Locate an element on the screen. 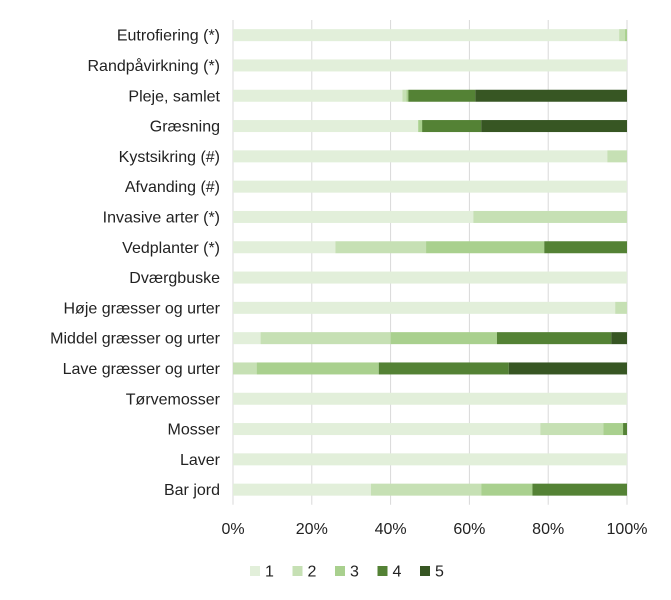 Image resolution: width=671 pixels, height=600 pixels. category-label: Randpåvirkning (*) is located at coordinates (153, 66).